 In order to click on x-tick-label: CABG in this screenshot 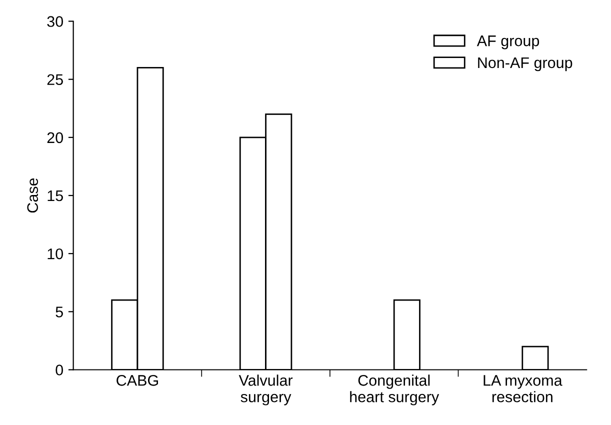, I will do `click(137, 380)`.